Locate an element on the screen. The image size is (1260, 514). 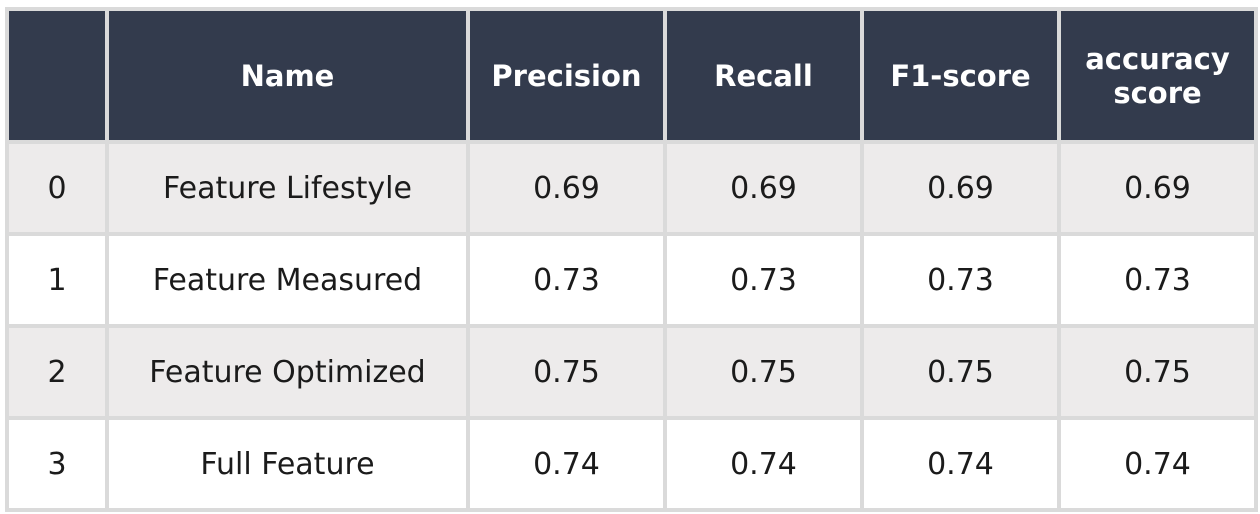
row-f1-score: 0.69 is located at coordinates (960, 188).